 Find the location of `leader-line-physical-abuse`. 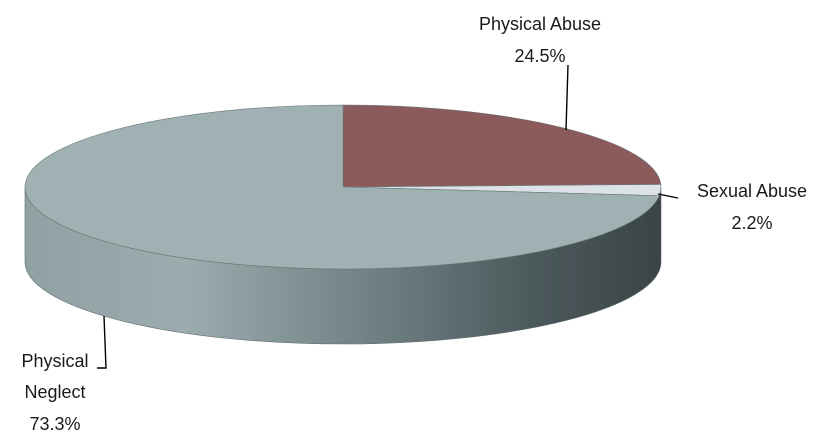

leader-line-physical-abuse is located at coordinates (567, 97).